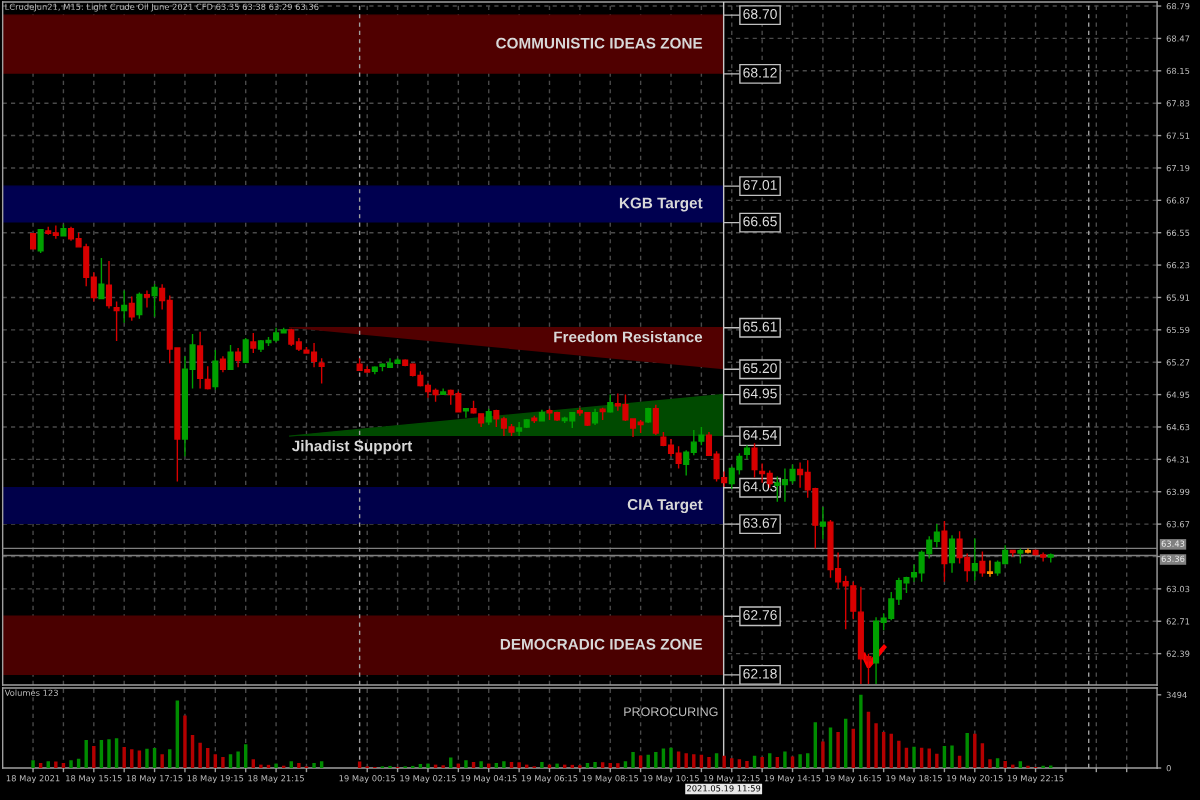 This screenshot has width=1200, height=800. I want to click on y-tick-label: 66.55, so click(1178, 232).